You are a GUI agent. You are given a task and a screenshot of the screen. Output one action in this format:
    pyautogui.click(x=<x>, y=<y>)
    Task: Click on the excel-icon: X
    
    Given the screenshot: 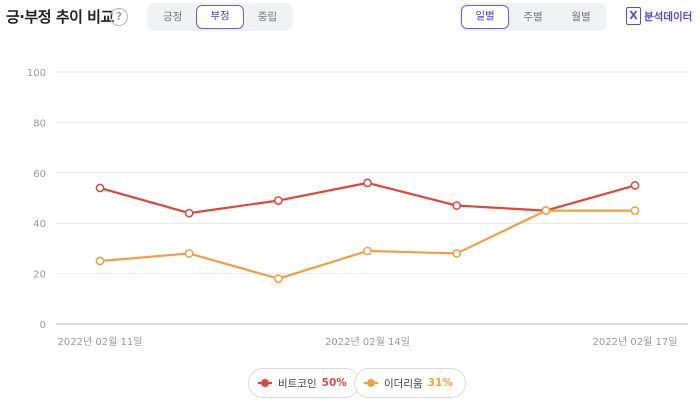 What is the action you would take?
    pyautogui.click(x=633, y=16)
    